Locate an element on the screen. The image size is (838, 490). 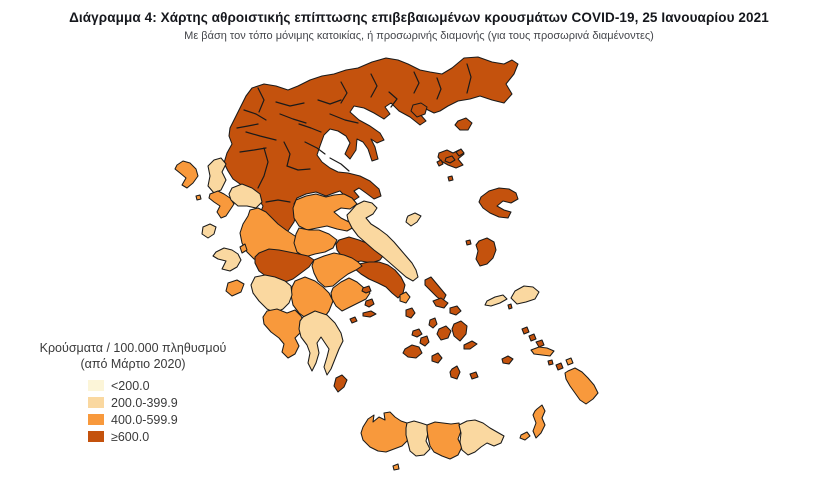
region-karpathos is located at coordinates (539, 421).